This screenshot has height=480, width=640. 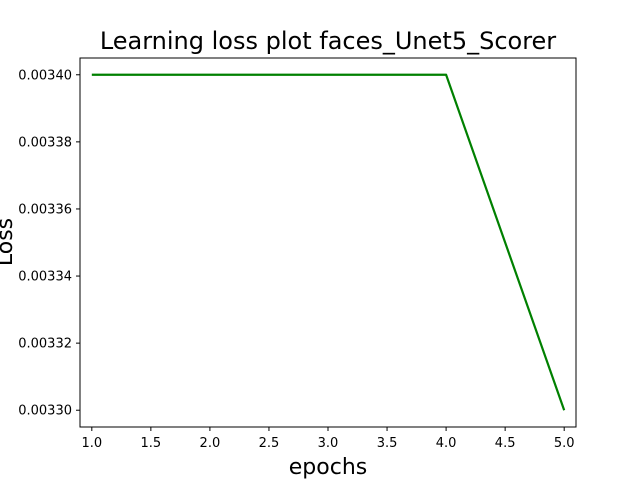 I want to click on y-tick-label: 0.00330, so click(x=45, y=411).